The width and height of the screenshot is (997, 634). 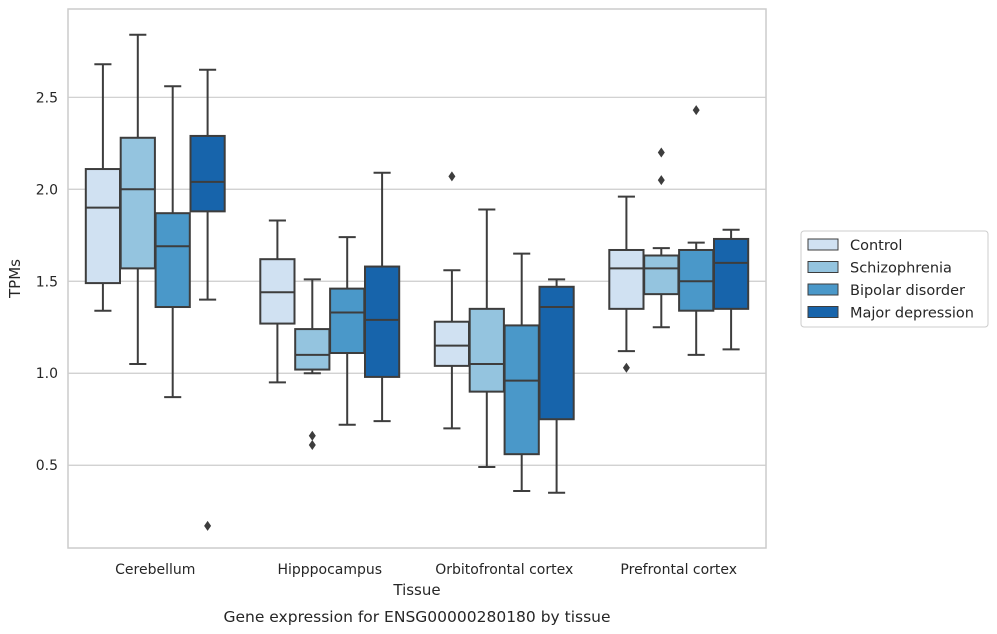 What do you see at coordinates (504, 570) in the screenshot?
I see `x-tick-label: Orbitofrontal cortex` at bounding box center [504, 570].